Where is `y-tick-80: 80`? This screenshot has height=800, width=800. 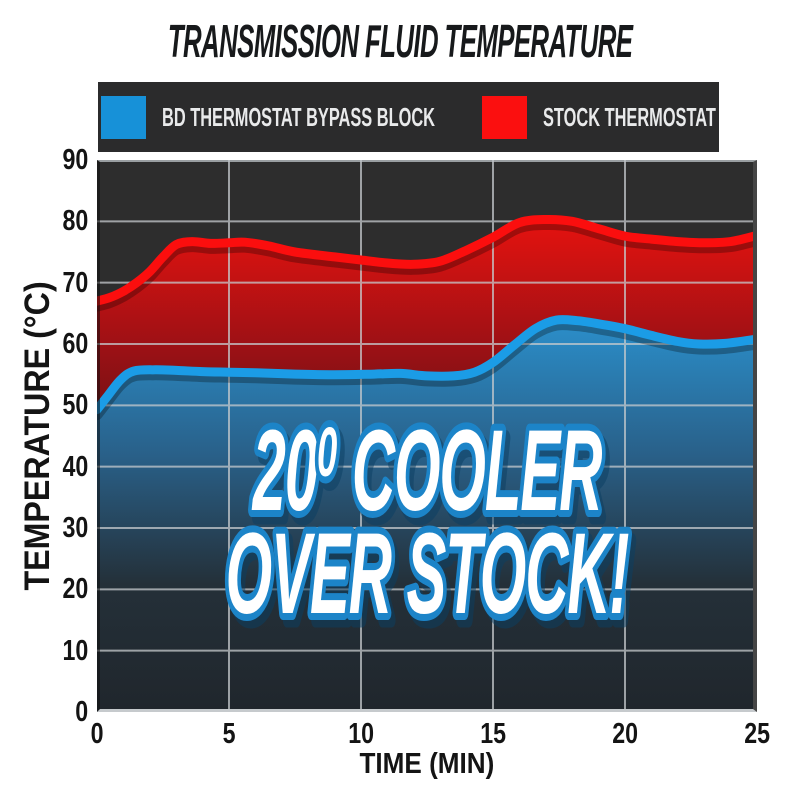 y-tick-80: 80 is located at coordinates (75, 221).